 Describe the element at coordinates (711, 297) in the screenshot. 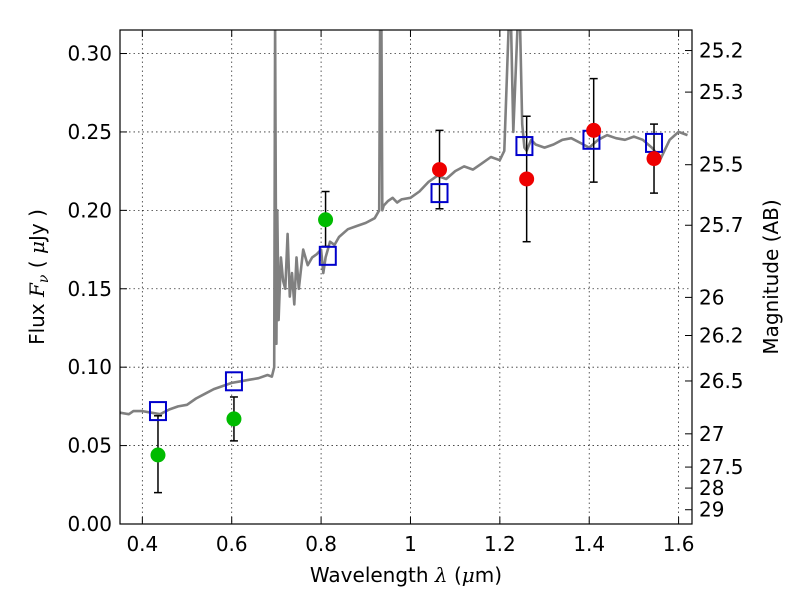

I see `mag-tick-label: 26` at that location.